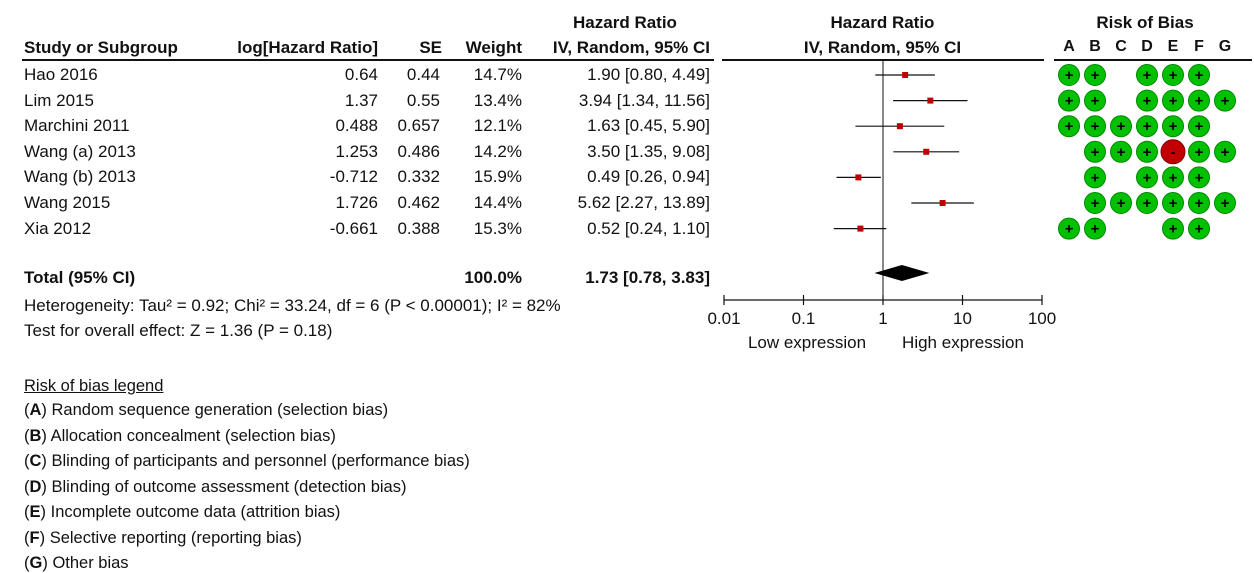  I want to click on legend-key: (E), so click(37, 512).